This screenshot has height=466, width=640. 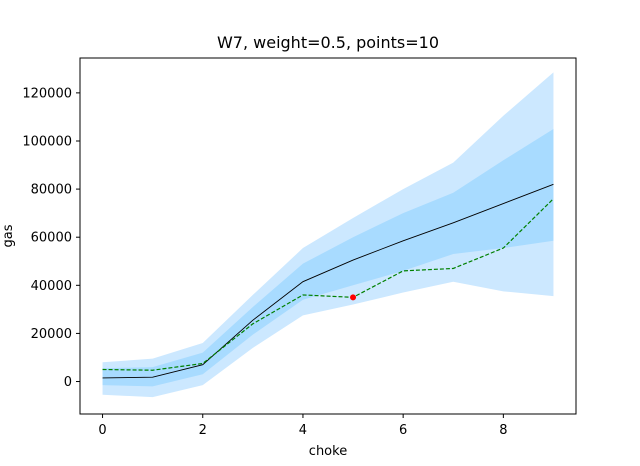 I want to click on y-axis: 0 20000 40000 60000 80000 100000 120000, so click(x=51, y=238).